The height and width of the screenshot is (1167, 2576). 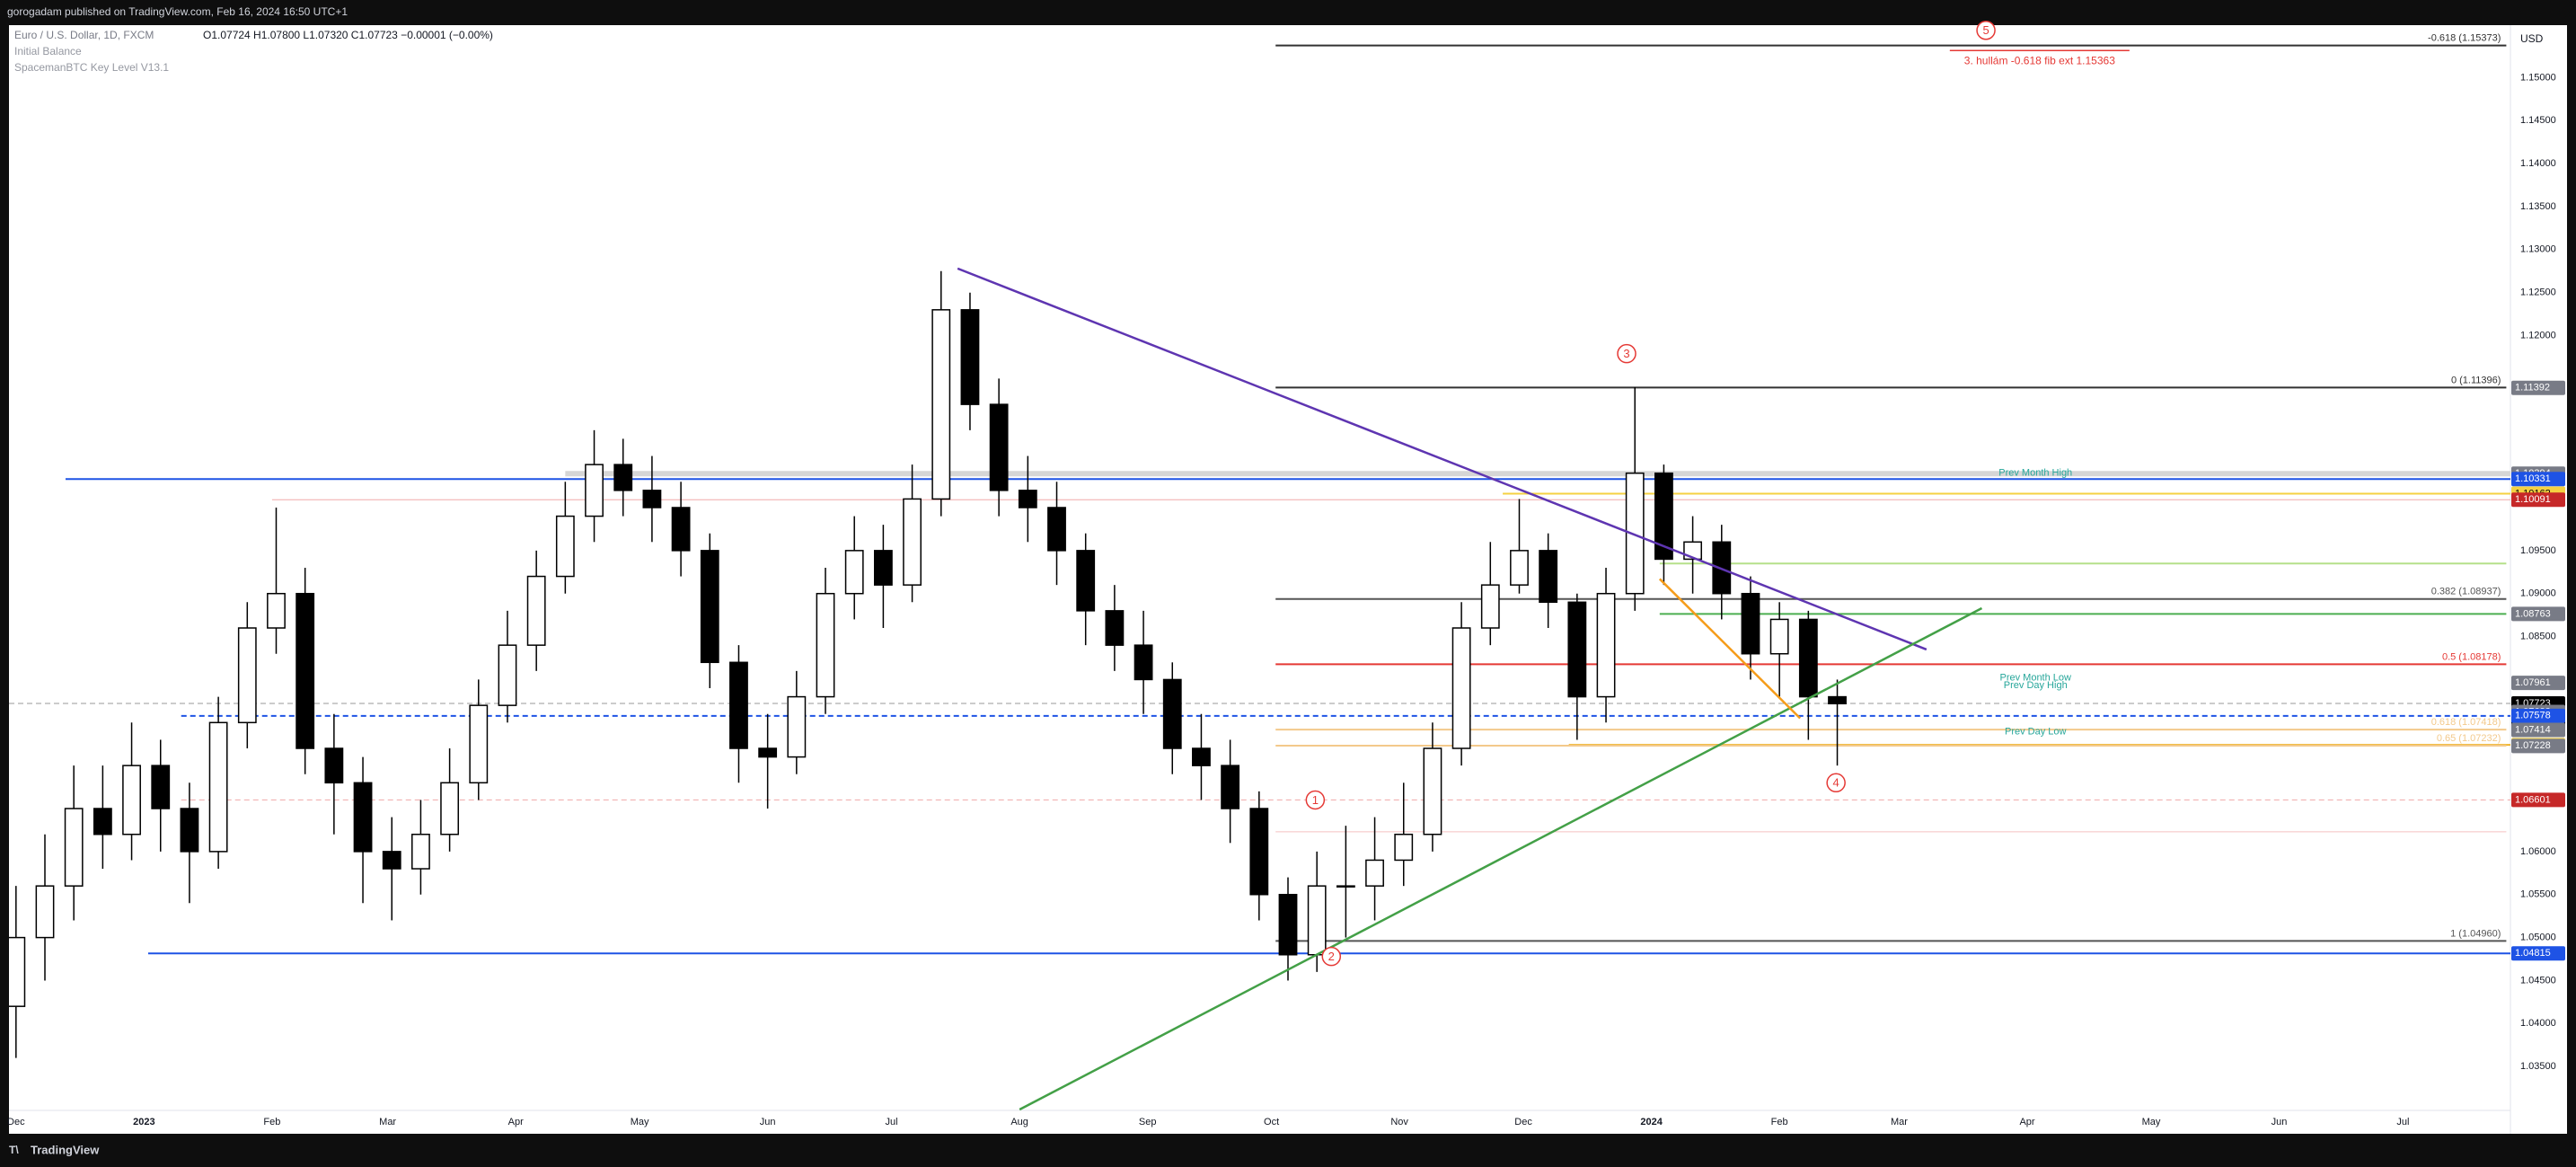 I want to click on price-badge-label: 1.04815, so click(x=2533, y=953).